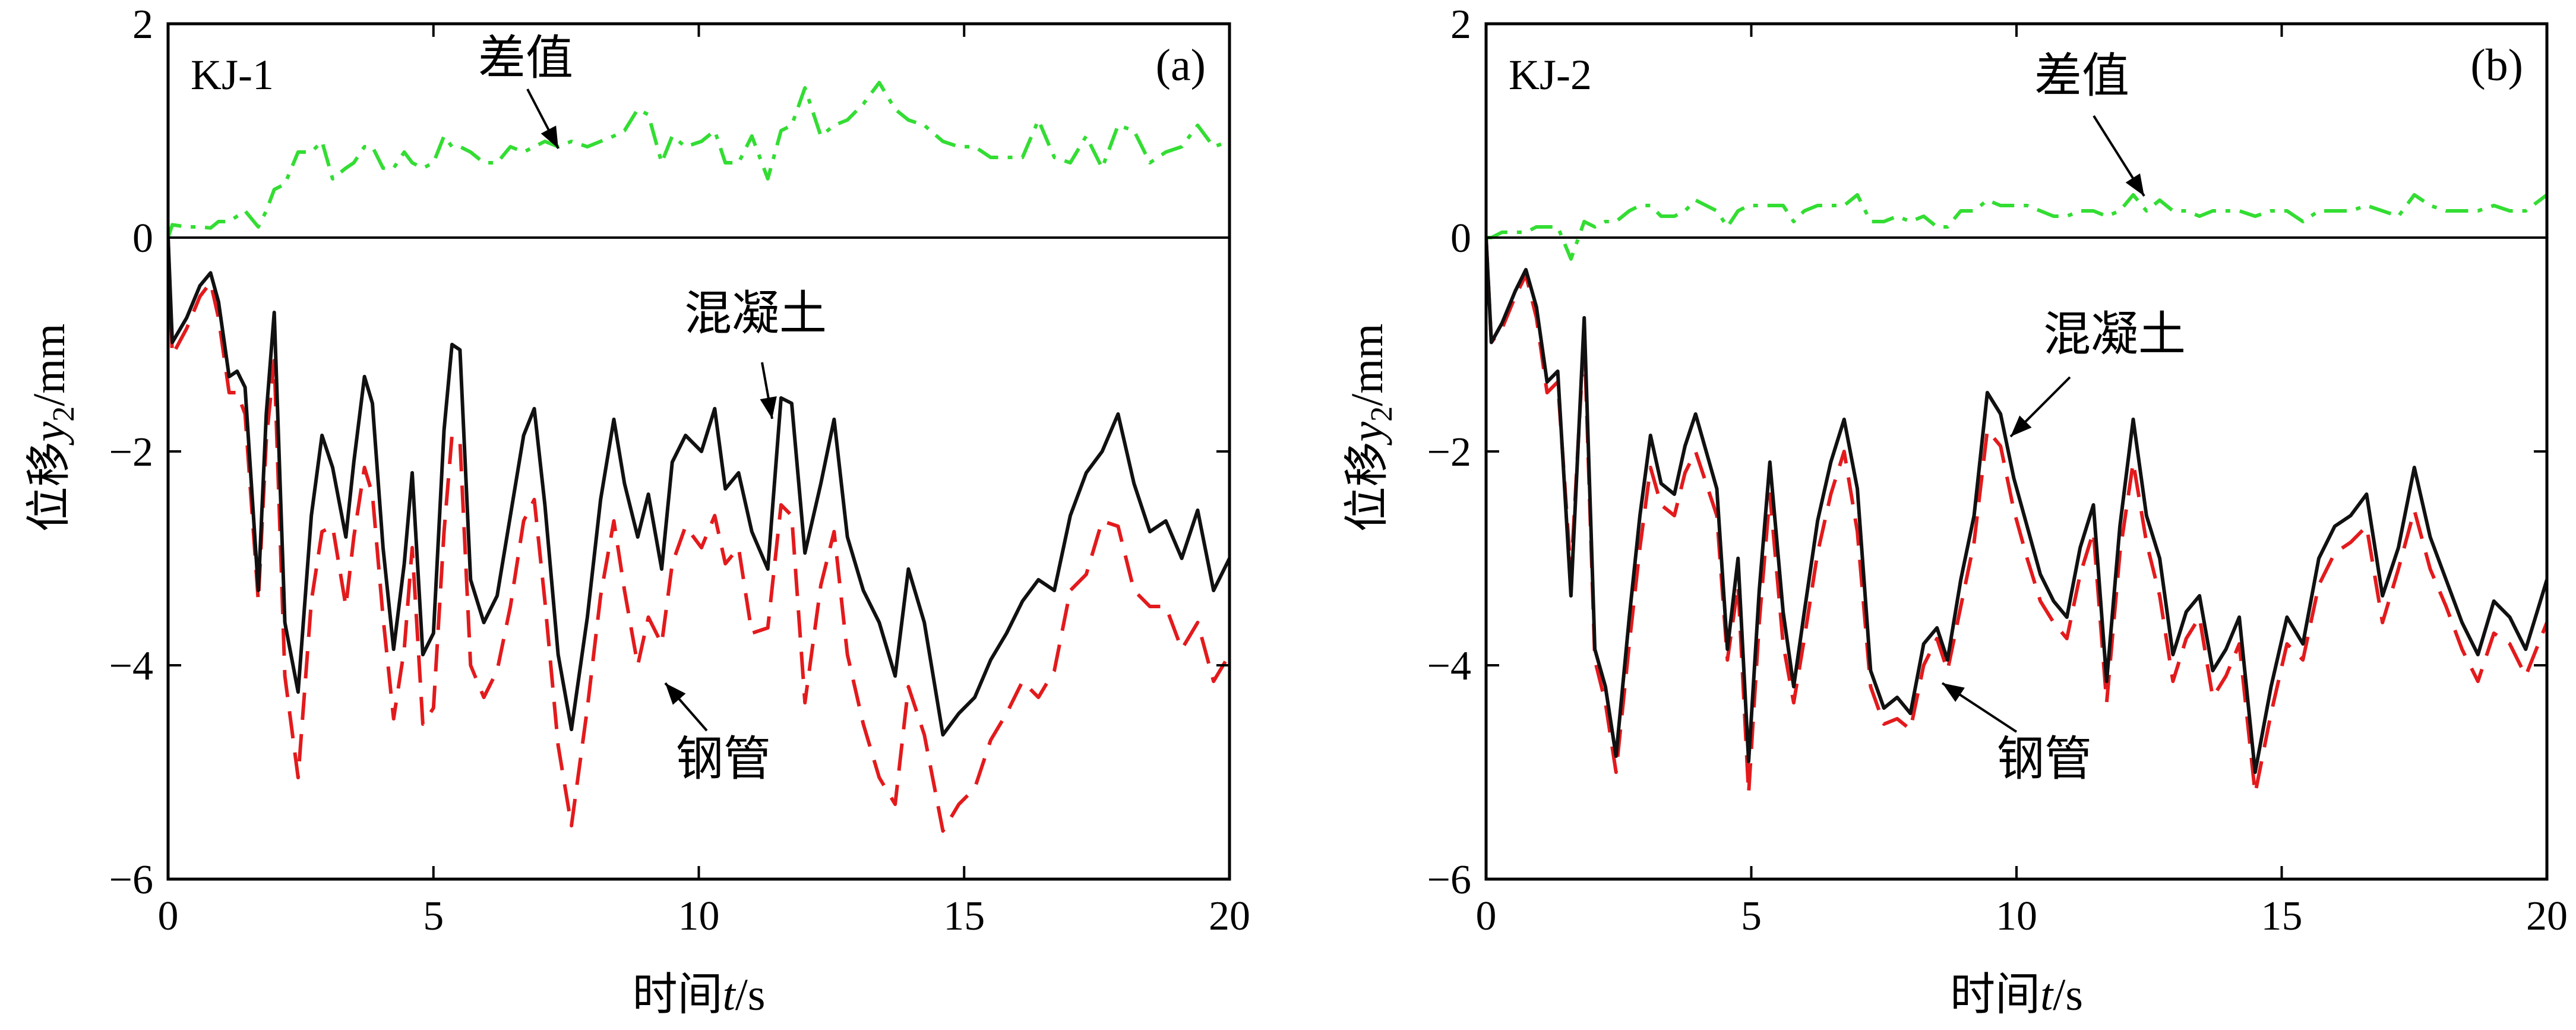  I want to click on panel-label: (b), so click(2496, 65).